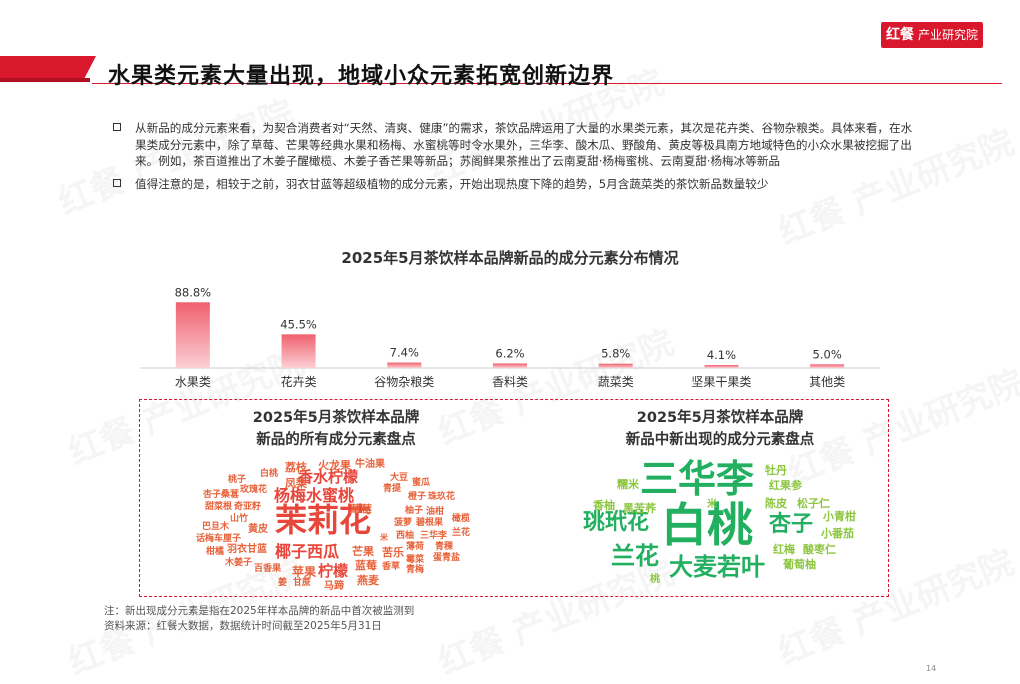 The width and height of the screenshot is (1020, 684). Describe the element at coordinates (393, 552) in the screenshot. I see `cloud-word: 苦乐` at that location.